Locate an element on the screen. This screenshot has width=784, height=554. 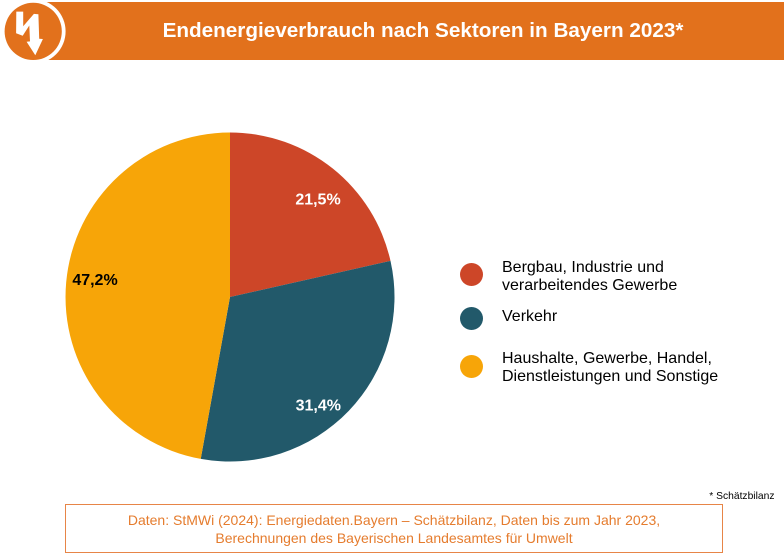
energy-logo is located at coordinates (33, 32).